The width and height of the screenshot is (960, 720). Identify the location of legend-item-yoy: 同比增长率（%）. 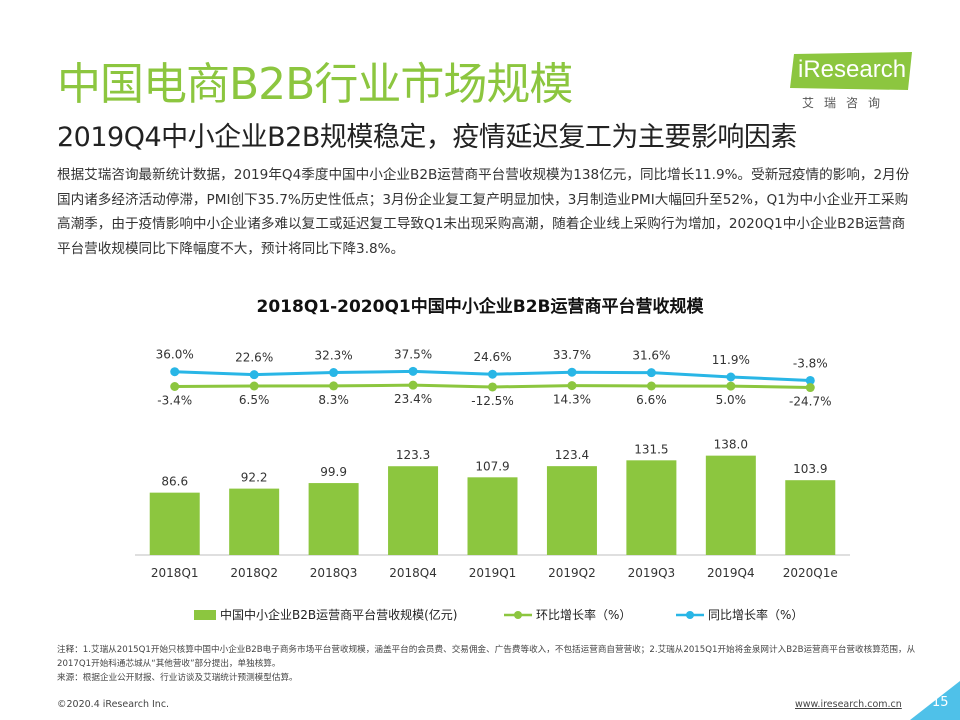
(739, 614).